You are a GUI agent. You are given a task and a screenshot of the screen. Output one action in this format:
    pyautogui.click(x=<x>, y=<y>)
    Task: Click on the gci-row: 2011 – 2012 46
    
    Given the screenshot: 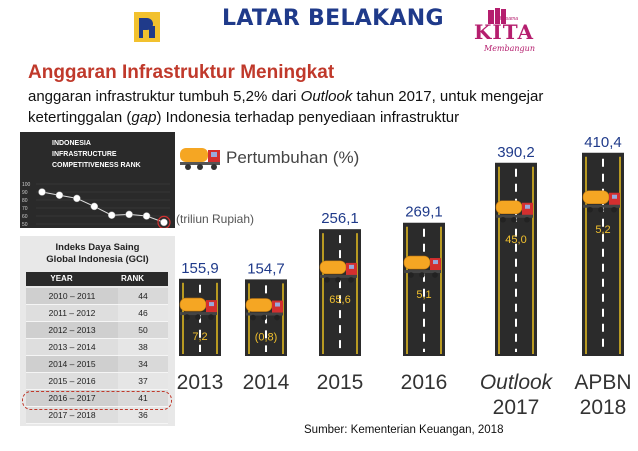 What is the action you would take?
    pyautogui.click(x=97, y=313)
    